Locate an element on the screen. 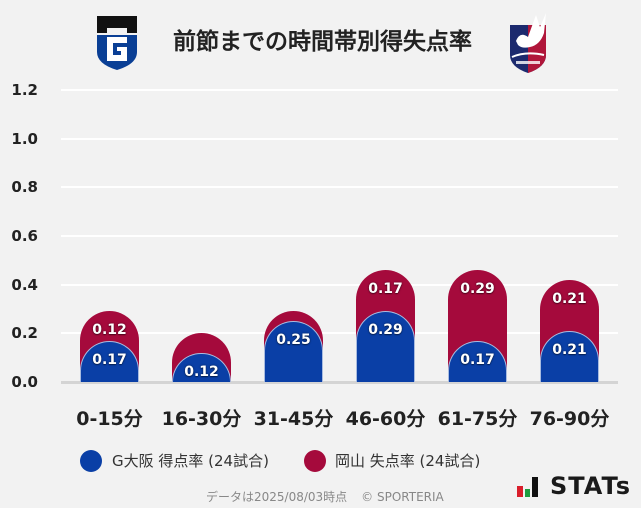 The width and height of the screenshot is (641, 508). data-date-note: データは2025/08/03時点 is located at coordinates (277, 497).